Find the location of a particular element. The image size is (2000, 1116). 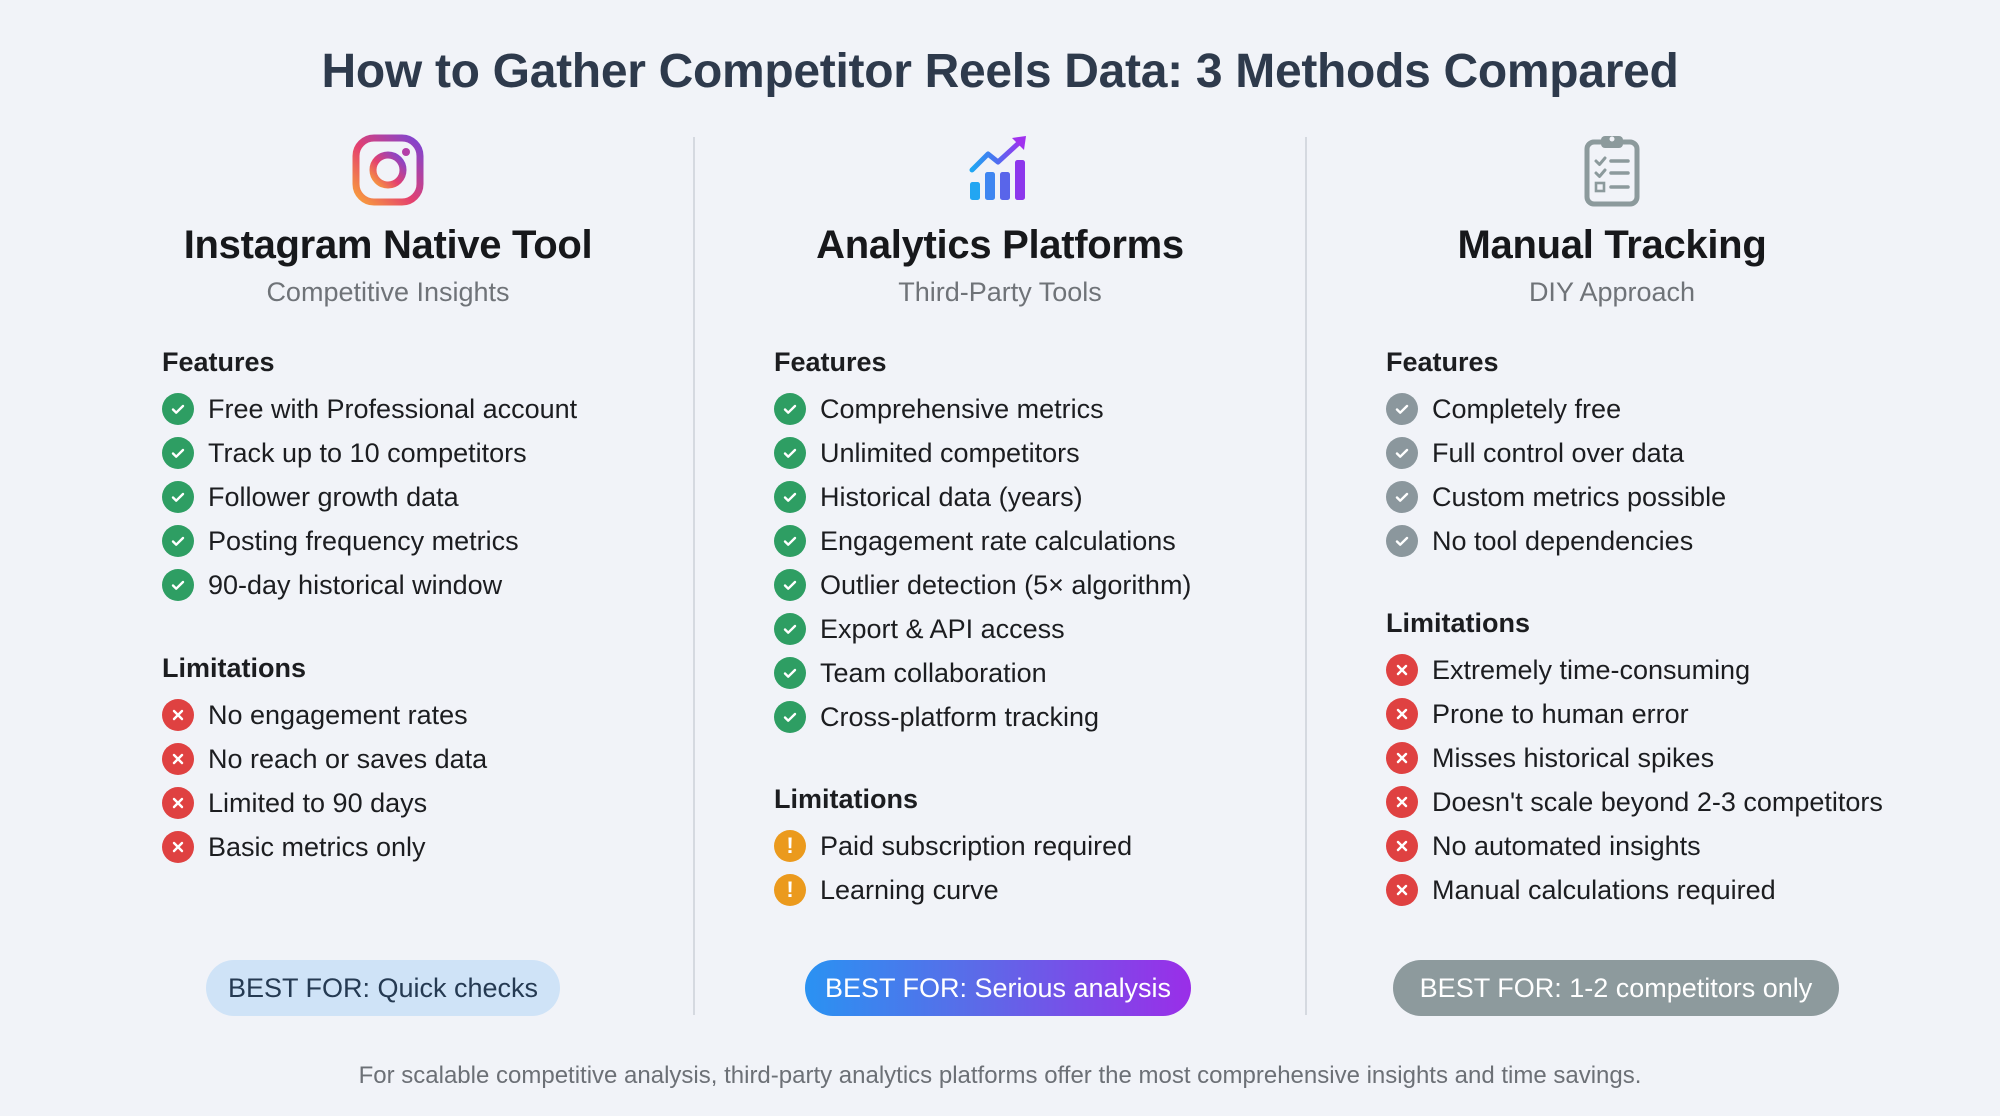

feature-item: Team collaboration is located at coordinates (982, 673).